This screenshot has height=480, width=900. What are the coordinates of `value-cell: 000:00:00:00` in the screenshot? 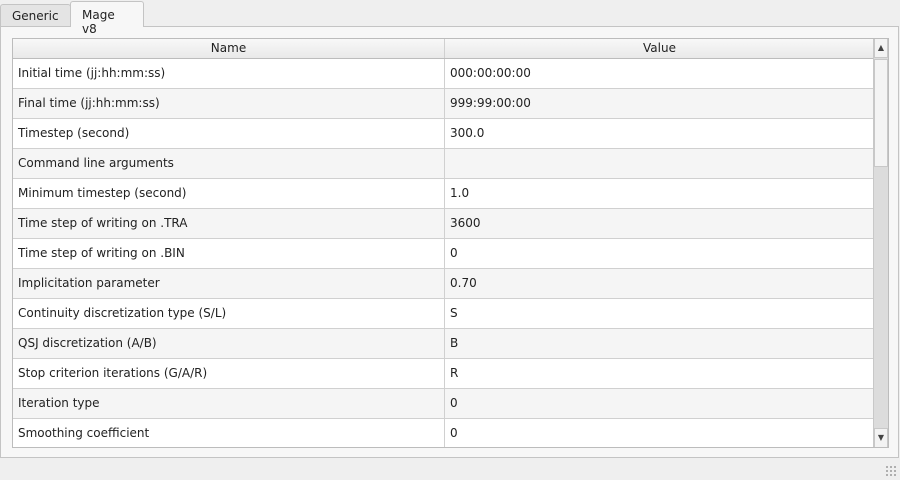 It's located at (490, 73).